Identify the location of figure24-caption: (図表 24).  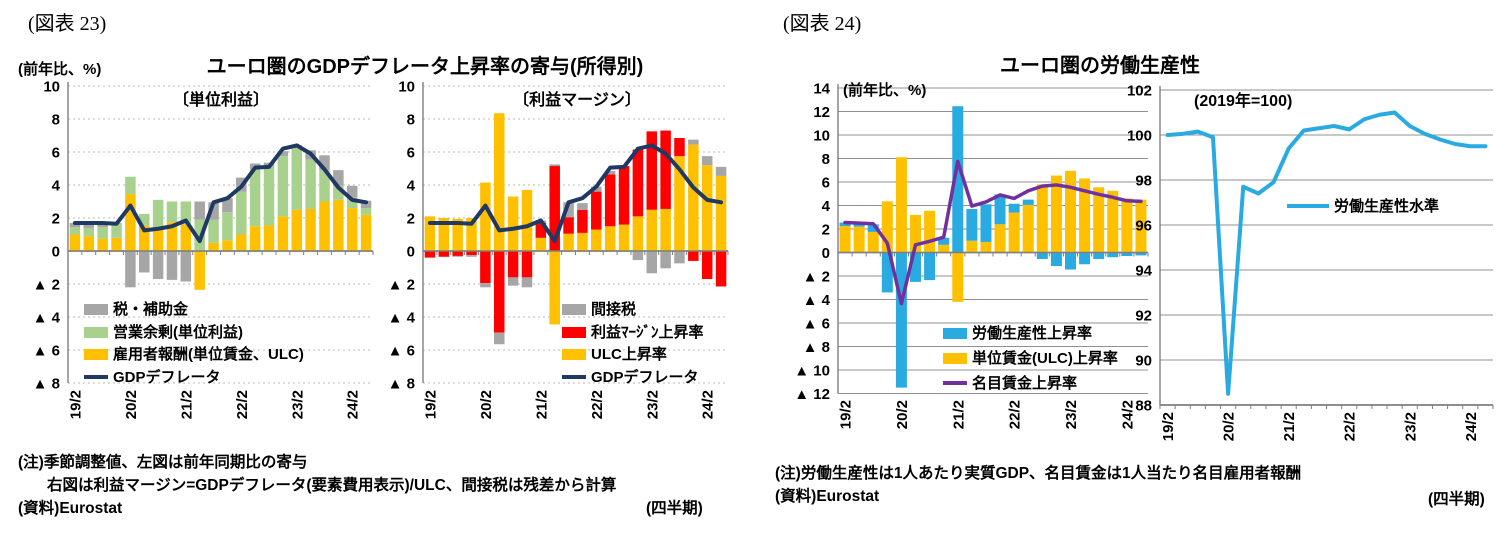
(822, 24).